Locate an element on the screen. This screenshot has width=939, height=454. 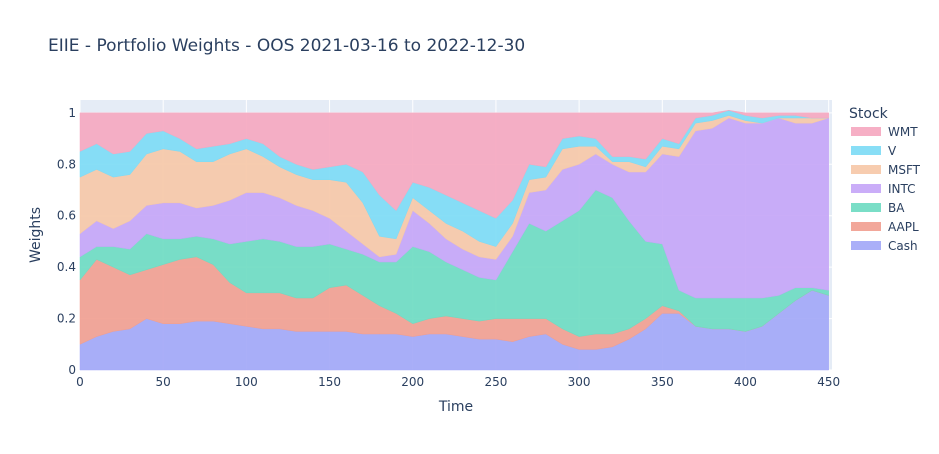
x-tick-350: 350 is located at coordinates (662, 382).